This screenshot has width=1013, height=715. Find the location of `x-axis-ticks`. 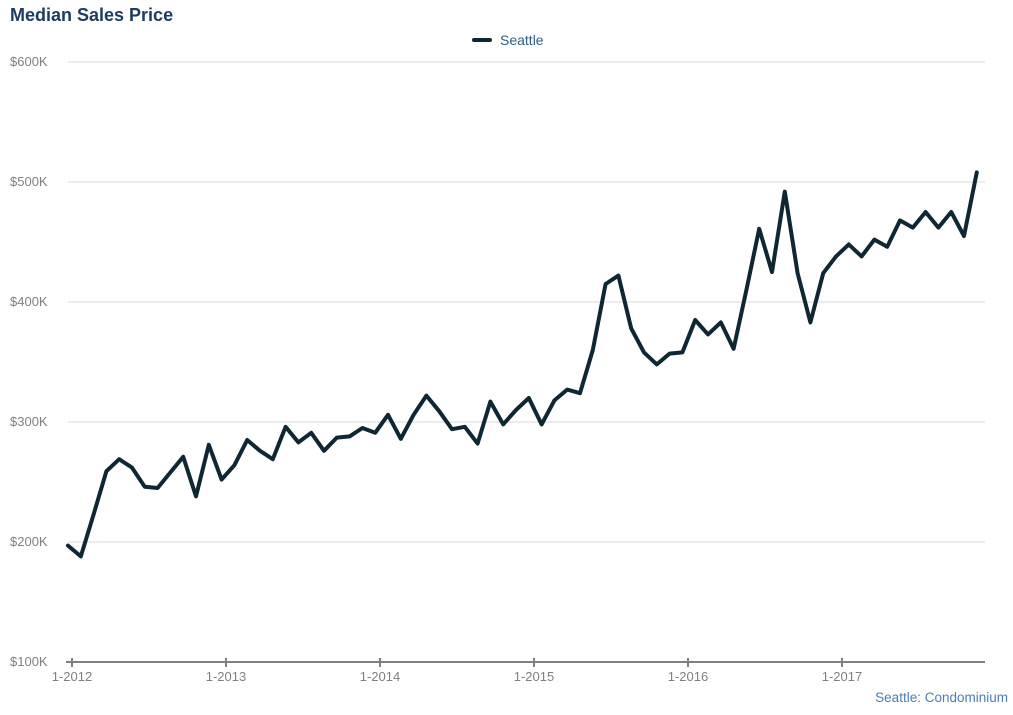

x-axis-ticks is located at coordinates (457, 662).